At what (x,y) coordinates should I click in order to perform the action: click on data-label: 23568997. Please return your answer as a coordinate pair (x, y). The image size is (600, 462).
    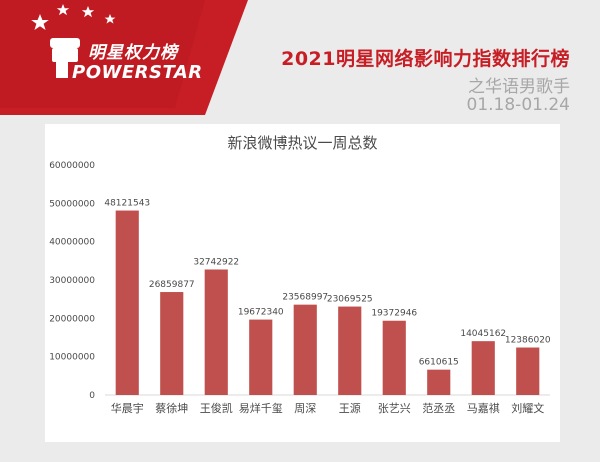
    Looking at the image, I should click on (305, 298).